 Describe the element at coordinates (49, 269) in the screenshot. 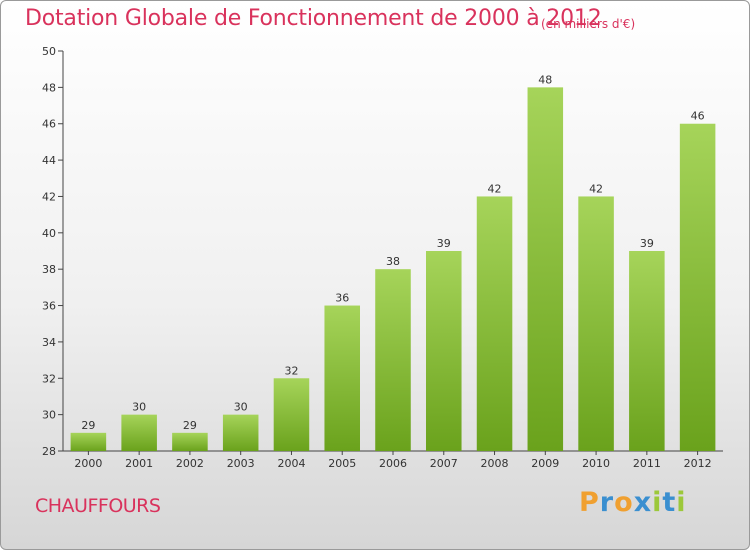

I see `y-tick-label: 38` at that location.